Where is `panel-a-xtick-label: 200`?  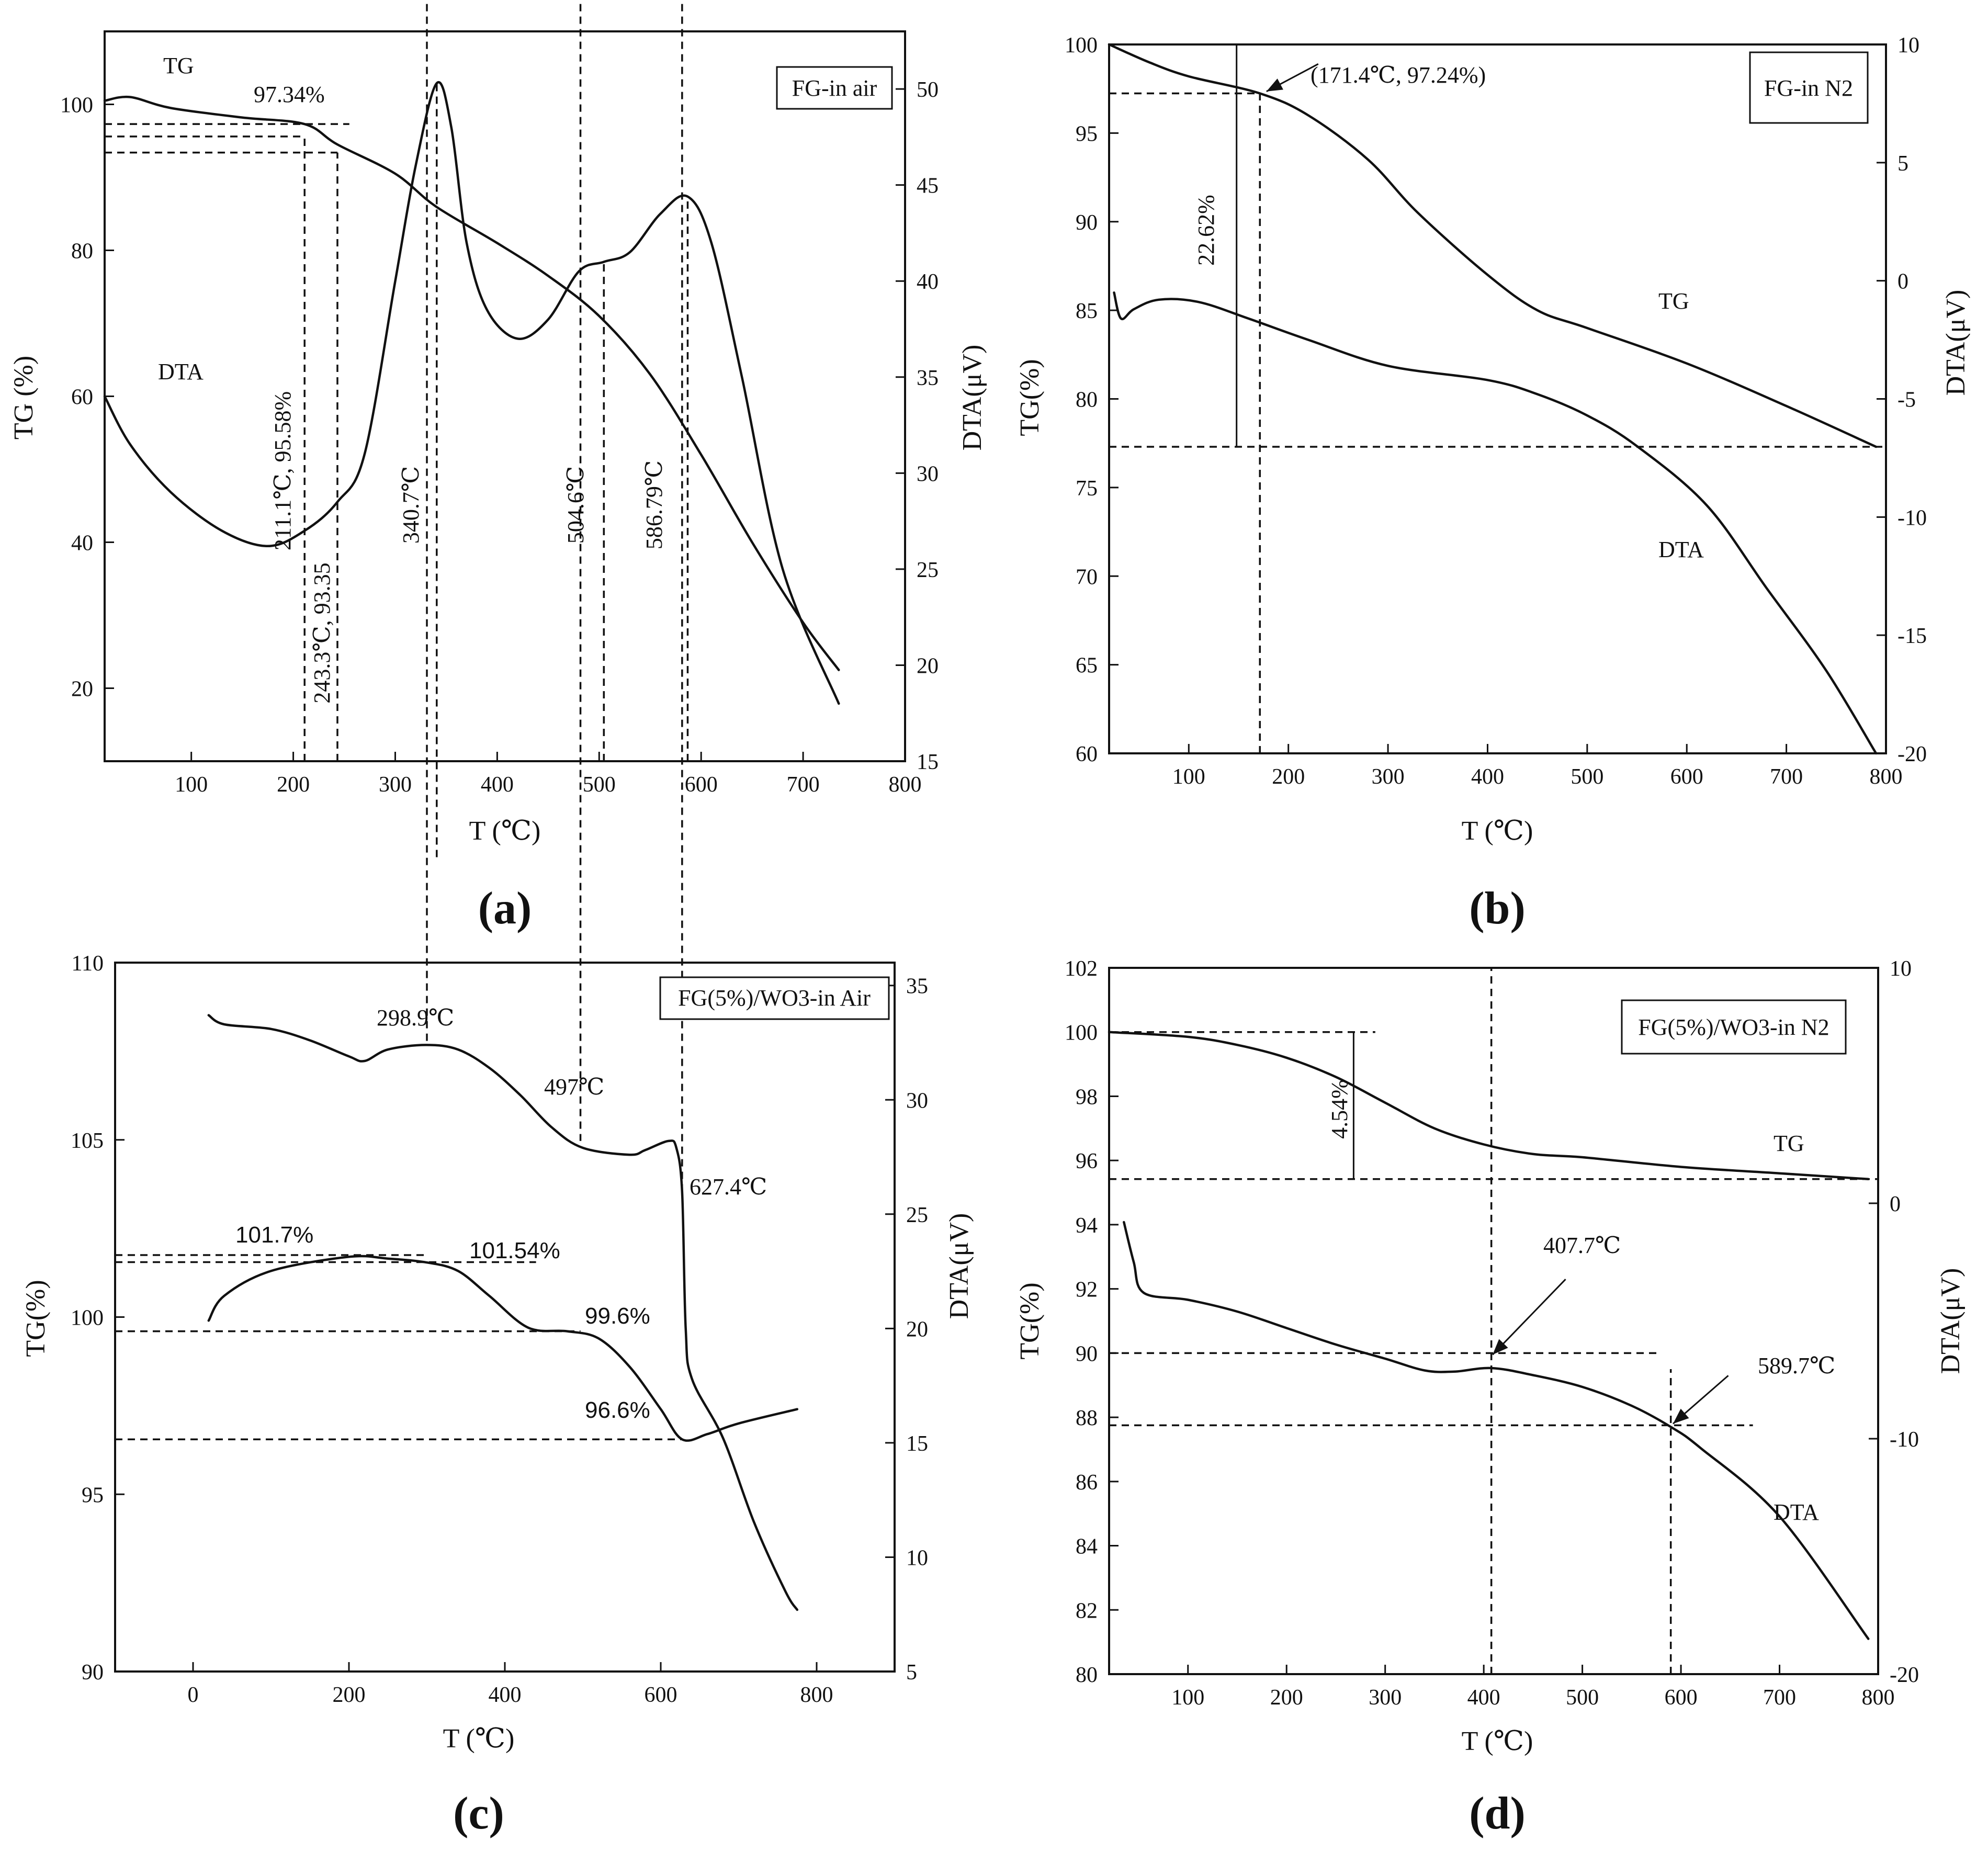 panel-a-xtick-label: 200 is located at coordinates (294, 785).